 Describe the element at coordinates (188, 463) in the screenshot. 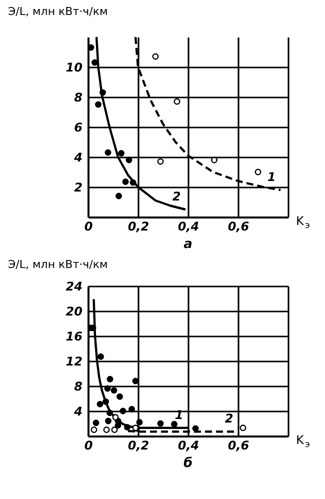

I see `text: б` at that location.